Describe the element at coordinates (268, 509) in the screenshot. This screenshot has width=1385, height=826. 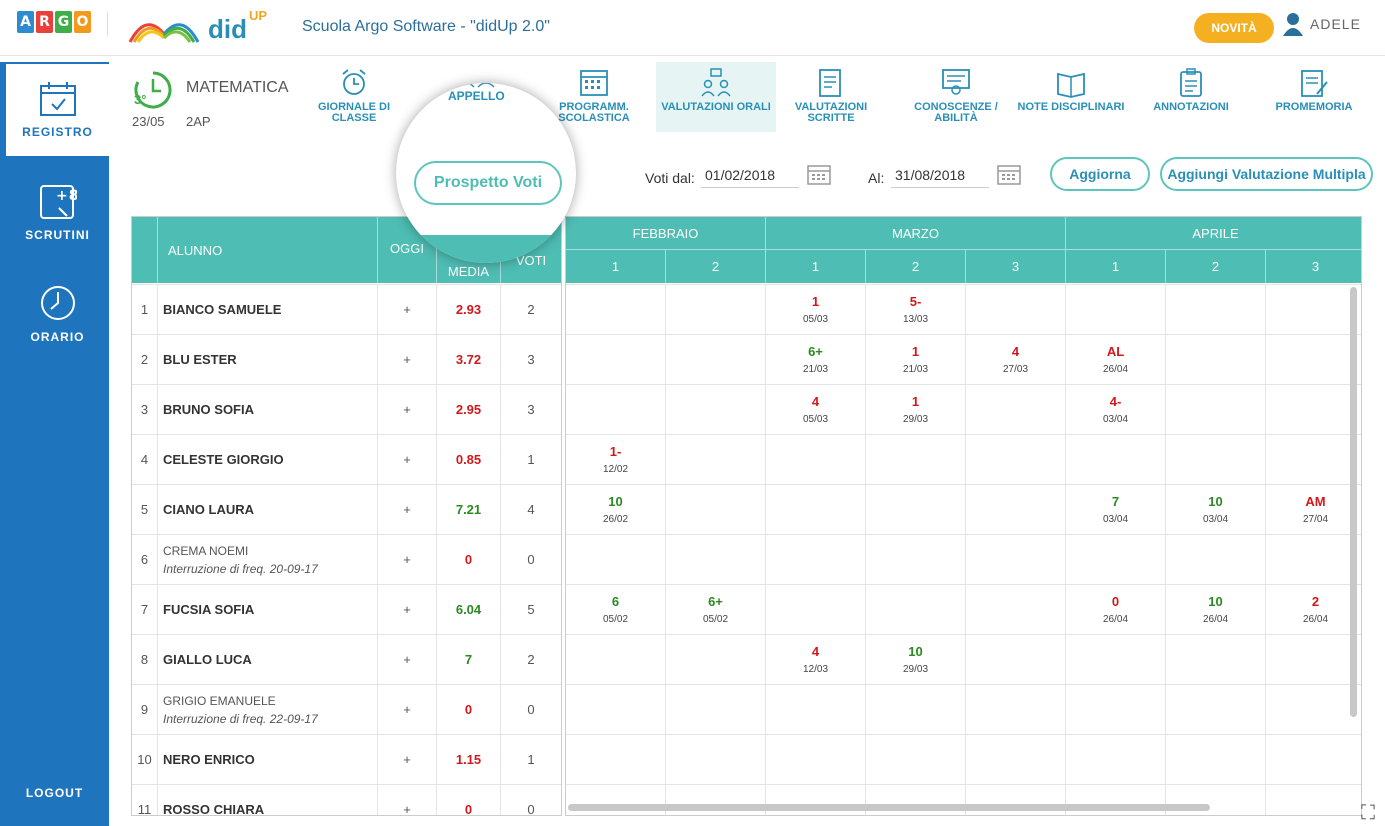
I see `student-cell: CIANO LAURA` at that location.